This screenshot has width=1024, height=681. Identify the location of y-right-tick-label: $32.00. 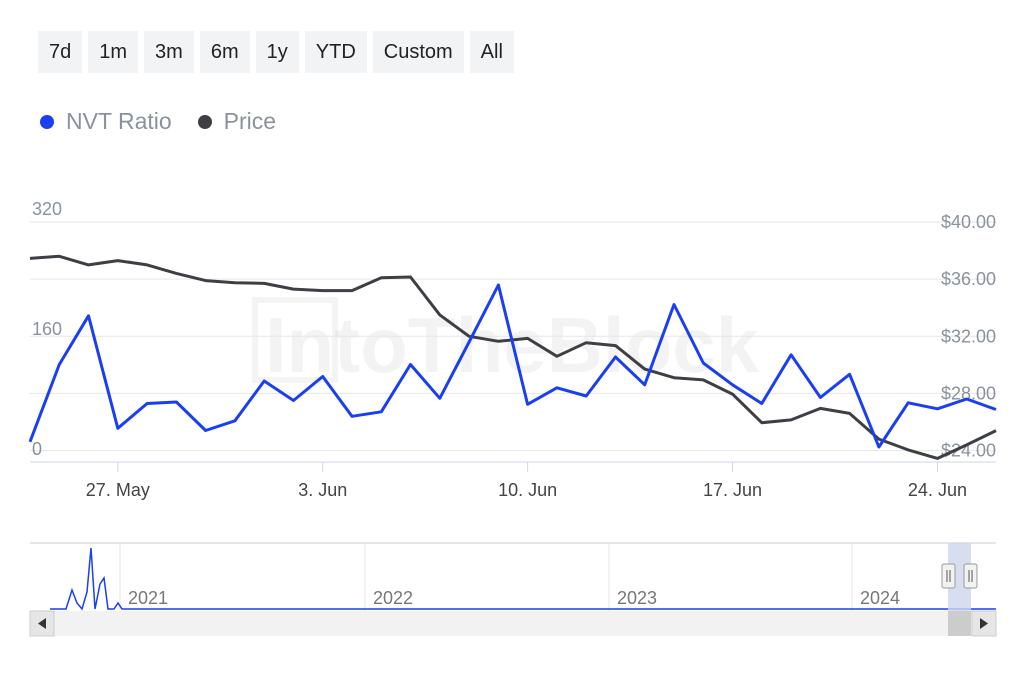
(968, 336).